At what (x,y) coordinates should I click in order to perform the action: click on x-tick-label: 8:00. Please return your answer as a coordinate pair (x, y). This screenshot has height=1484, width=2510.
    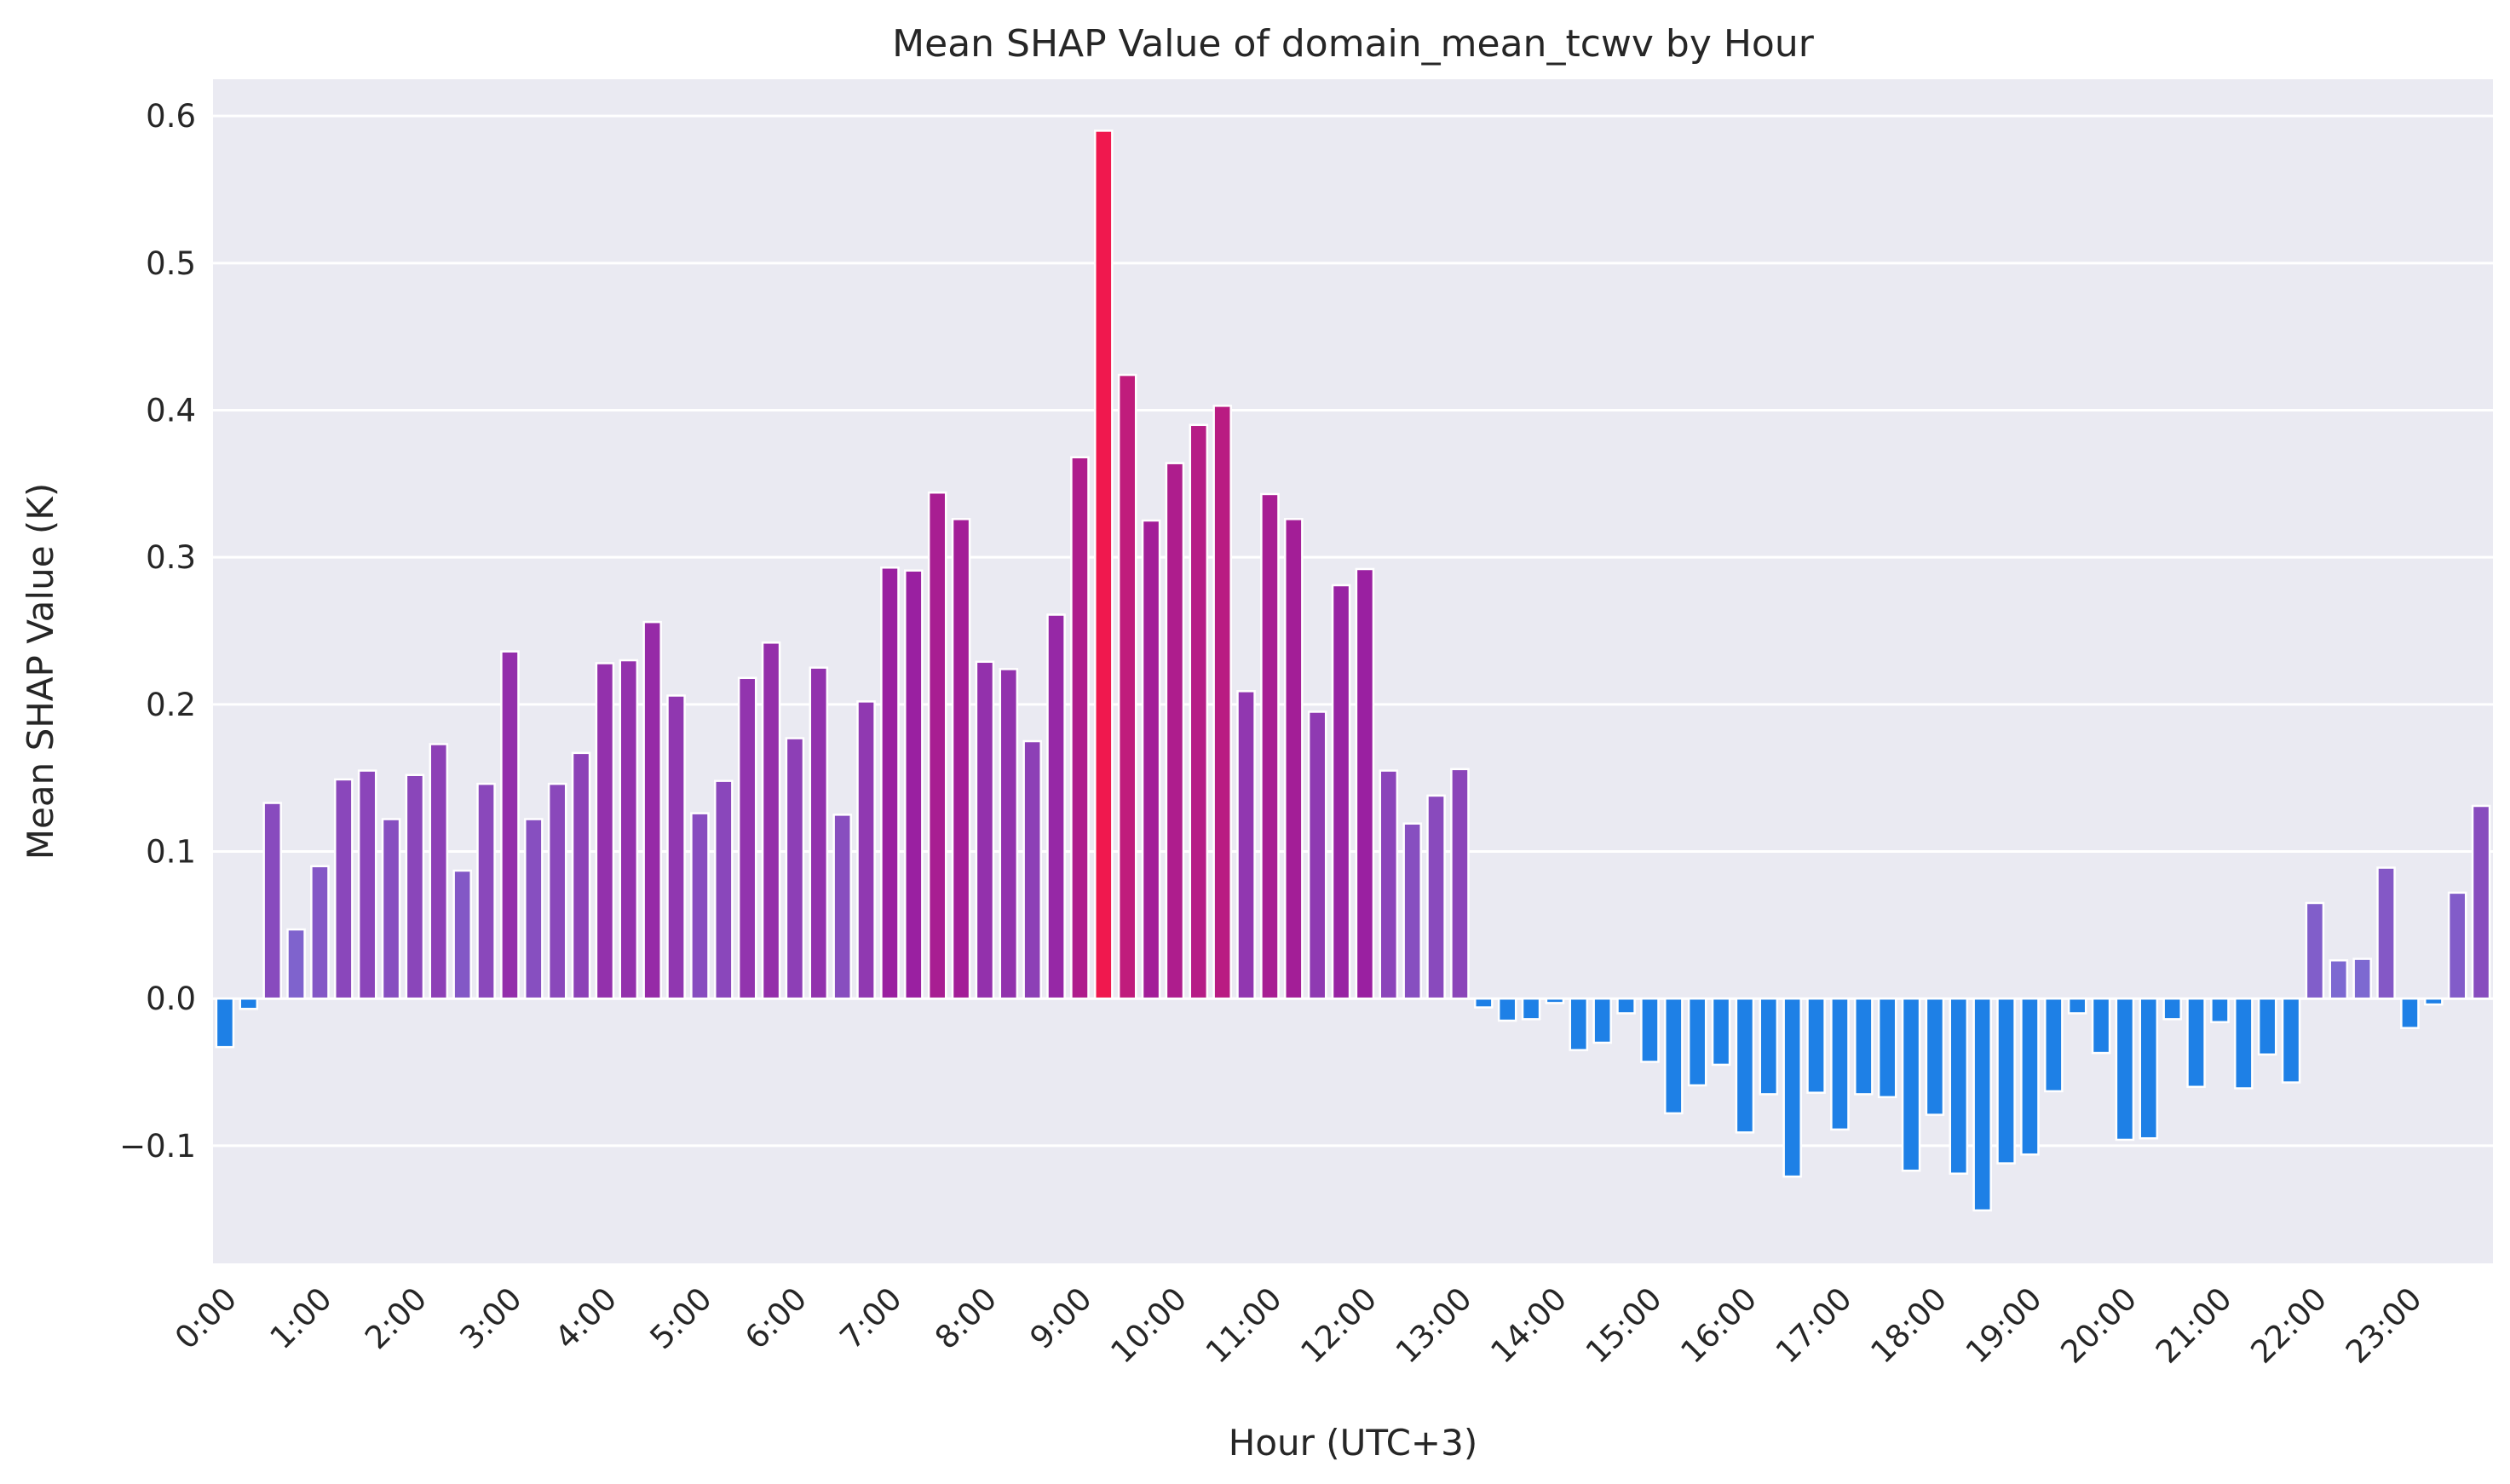
    Looking at the image, I should click on (966, 1318).